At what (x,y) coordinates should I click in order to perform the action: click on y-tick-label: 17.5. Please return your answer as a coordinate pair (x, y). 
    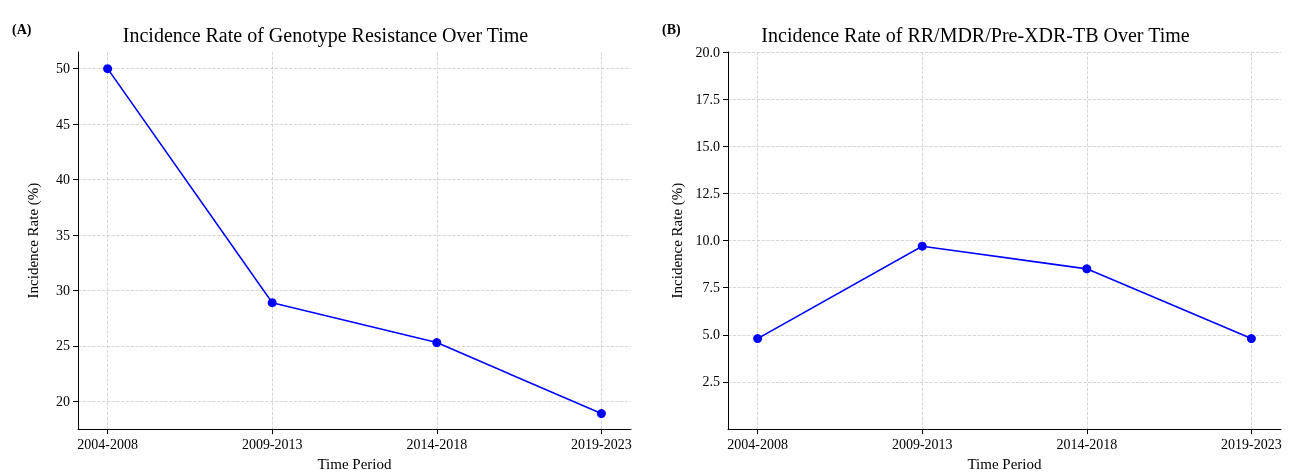
    Looking at the image, I should click on (707, 99).